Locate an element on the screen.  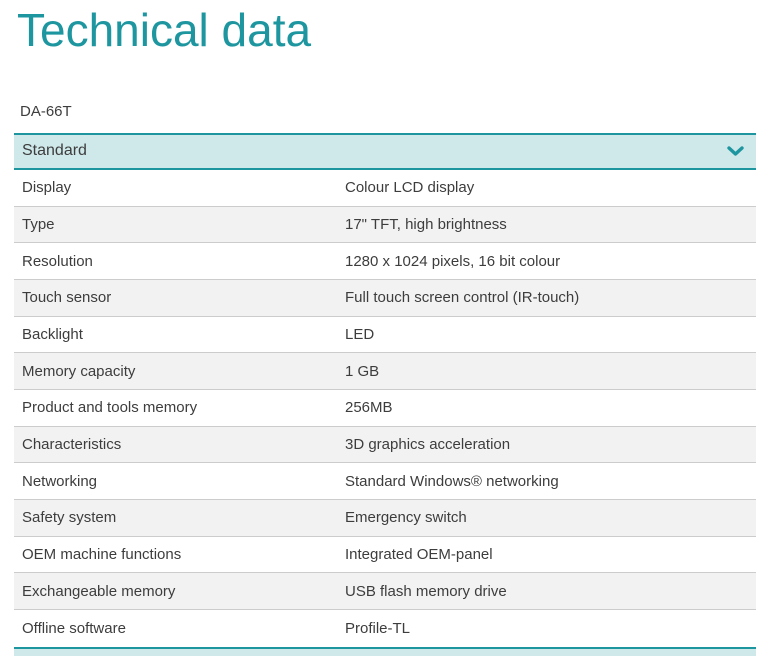
row-value: Standard Windows® networking is located at coordinates (452, 481).